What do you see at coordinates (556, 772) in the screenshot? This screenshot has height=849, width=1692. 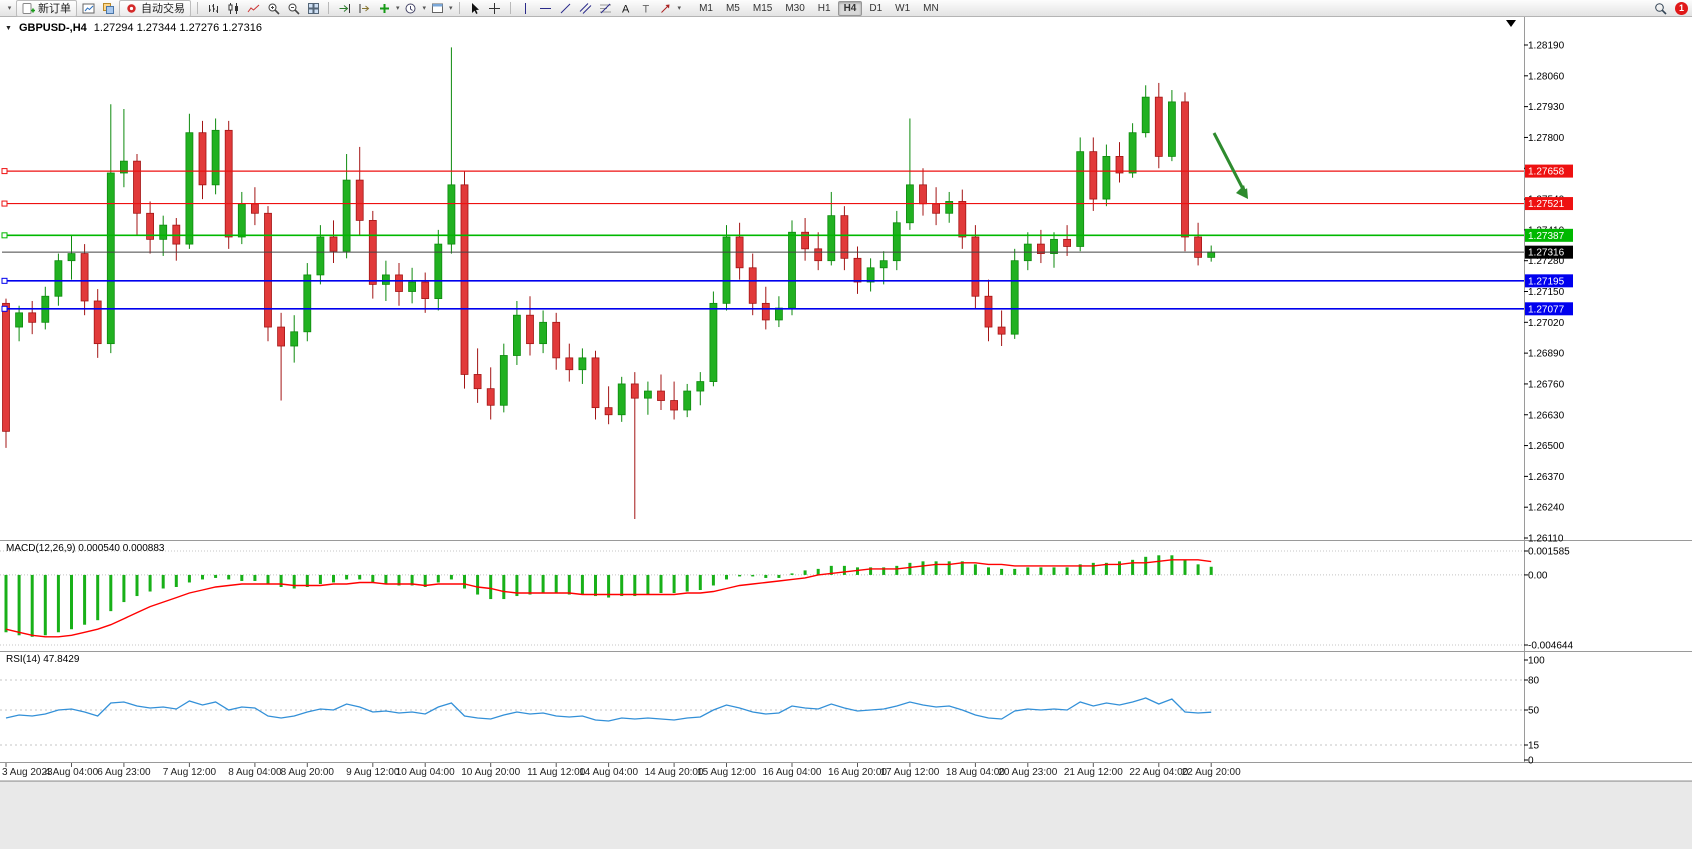 I see `svg-text: 11 Aug 12:00` at bounding box center [556, 772].